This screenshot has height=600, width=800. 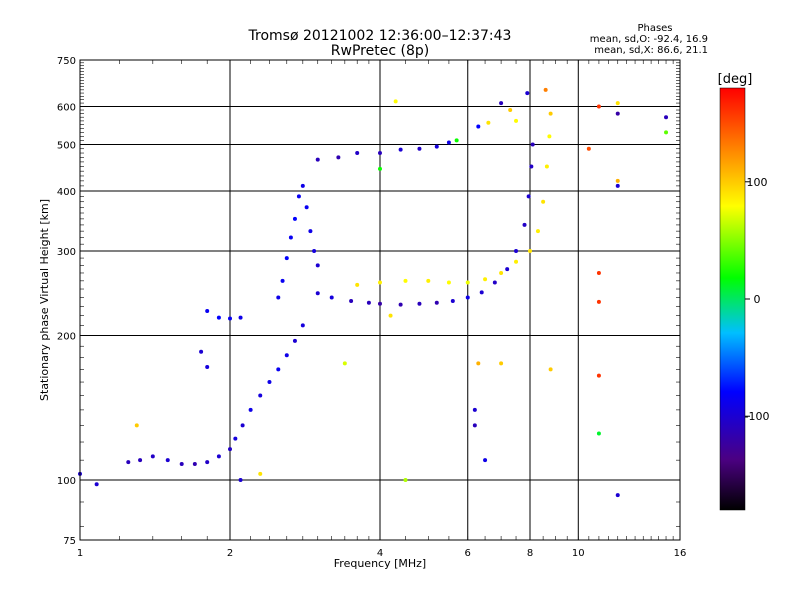 What do you see at coordinates (69, 541) in the screenshot?
I see `y-tick-label: 75` at bounding box center [69, 541].